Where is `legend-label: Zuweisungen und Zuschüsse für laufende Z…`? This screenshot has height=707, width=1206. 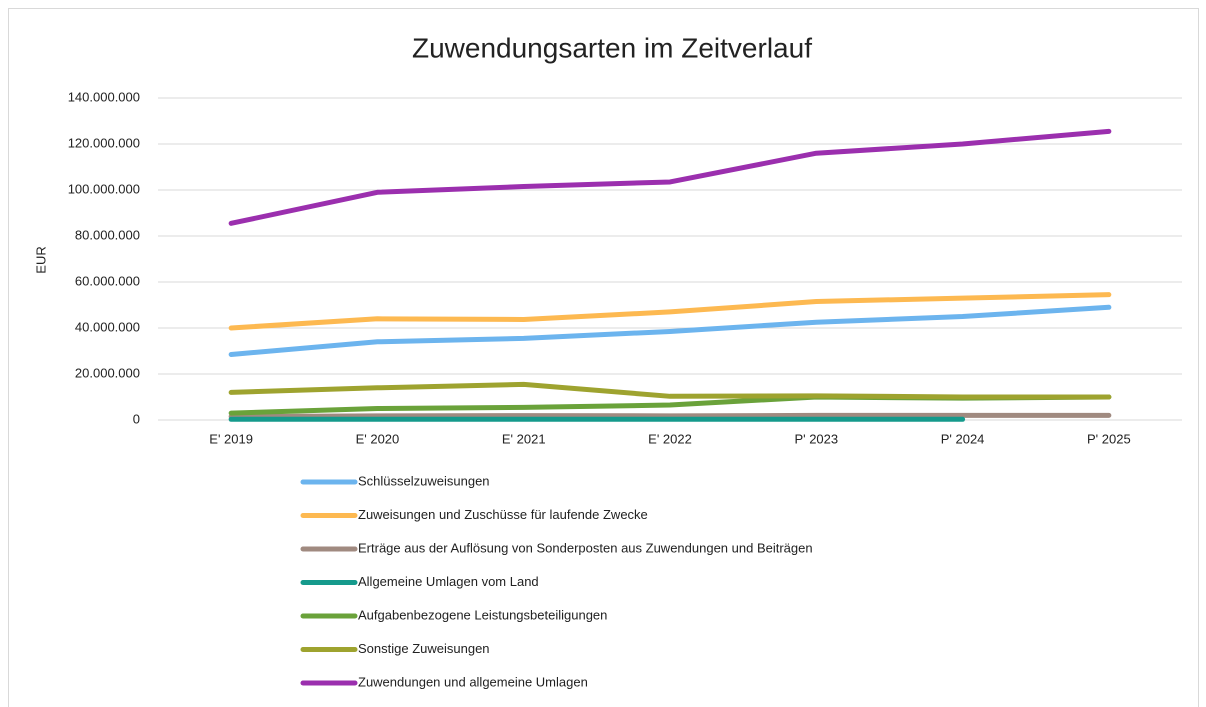 legend-label: Zuweisungen und Zuschüsse für laufende Z… is located at coordinates (503, 514).